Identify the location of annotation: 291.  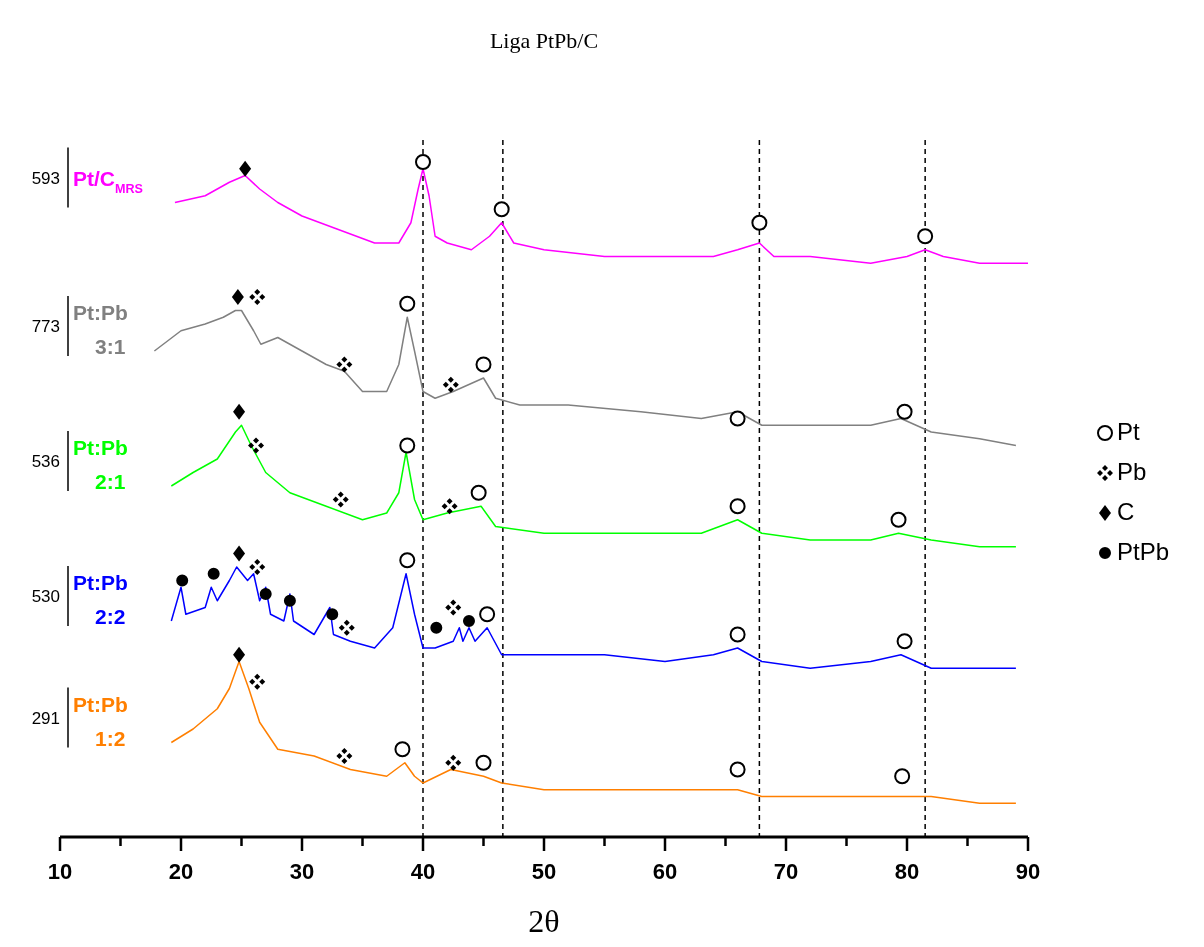
(45, 718).